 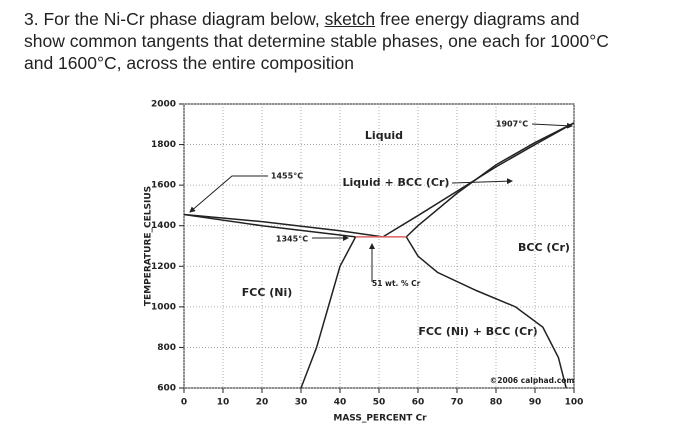 I want to click on x-axis-label: MASS_PERCENT Cr, so click(x=380, y=419).